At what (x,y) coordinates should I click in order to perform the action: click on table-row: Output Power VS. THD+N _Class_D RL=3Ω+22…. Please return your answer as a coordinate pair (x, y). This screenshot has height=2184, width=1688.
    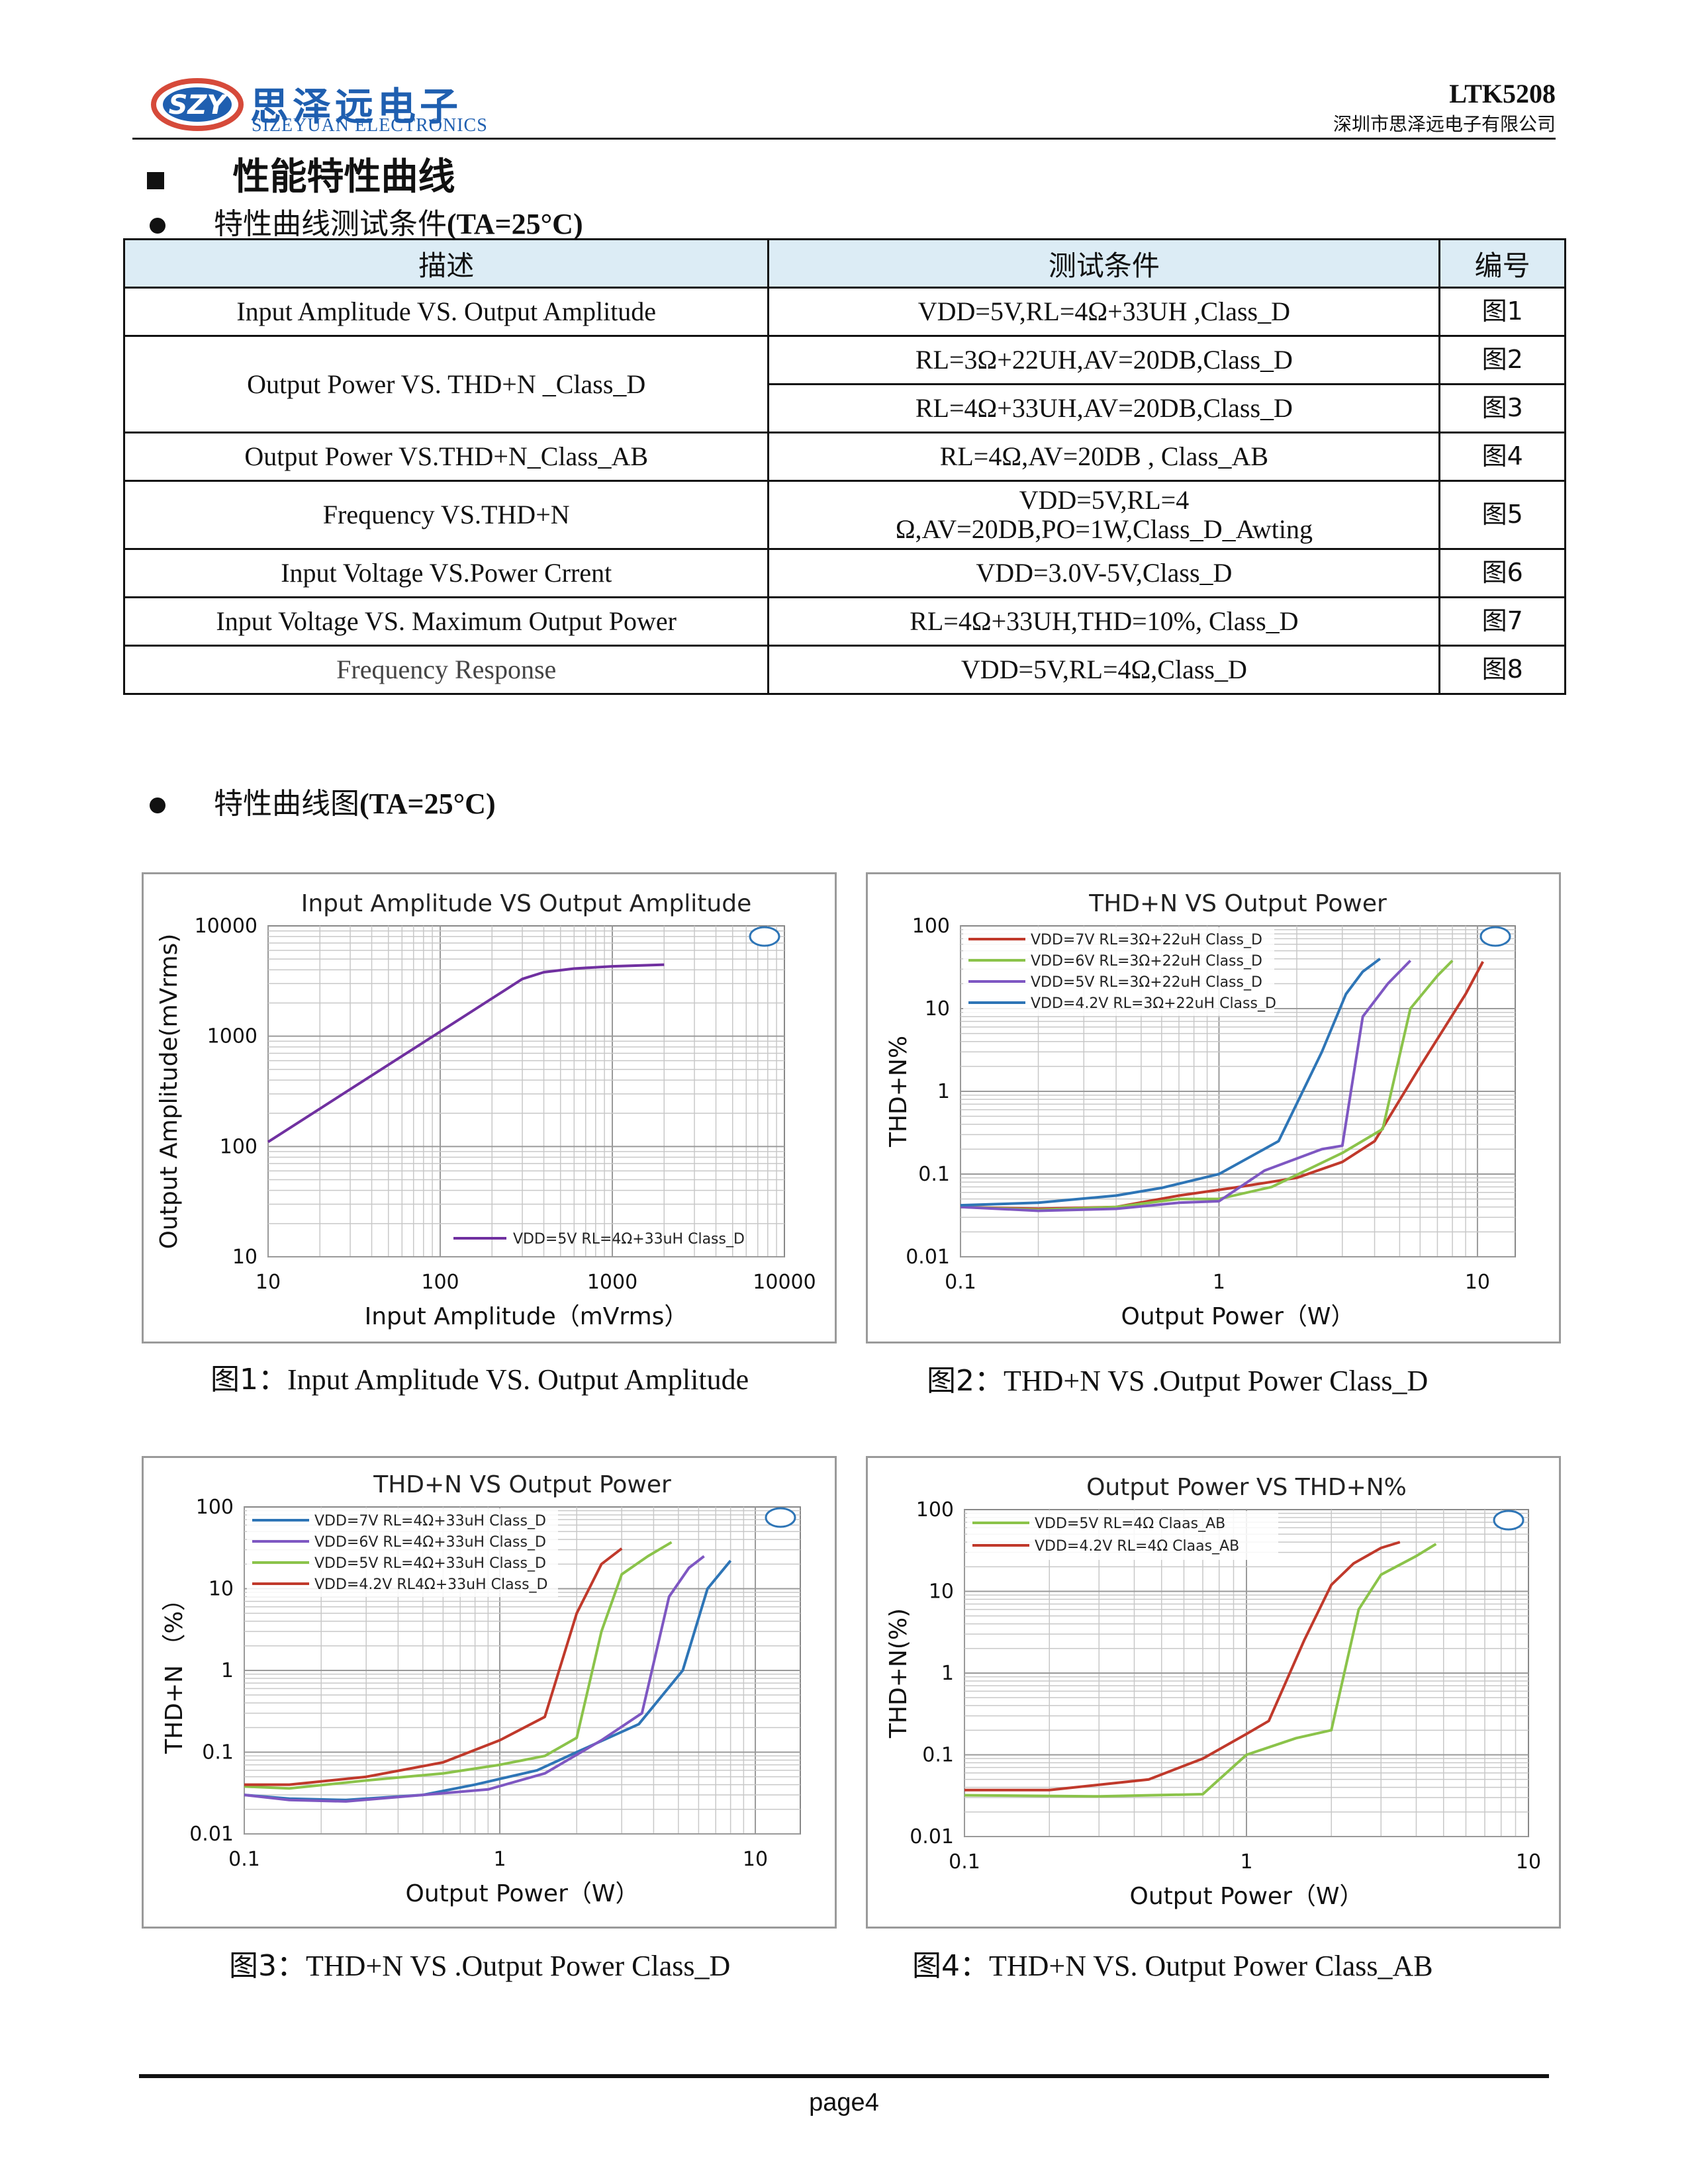
    Looking at the image, I should click on (844, 384).